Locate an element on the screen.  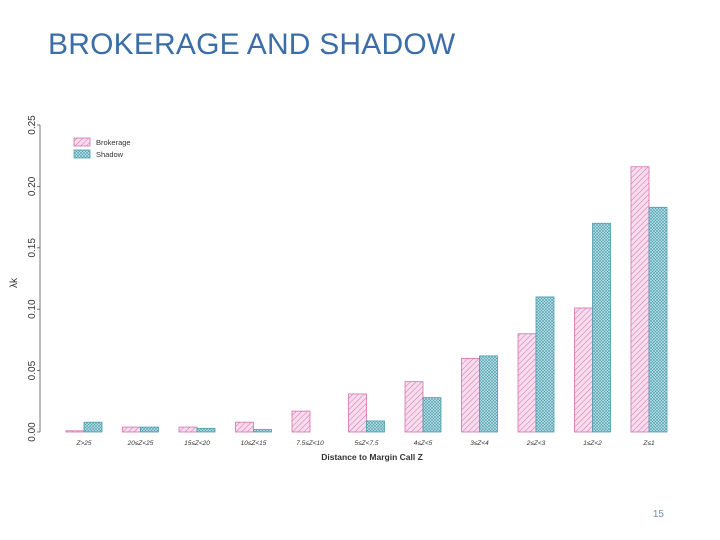
y-tick-label: 0.15 is located at coordinates (32, 248).